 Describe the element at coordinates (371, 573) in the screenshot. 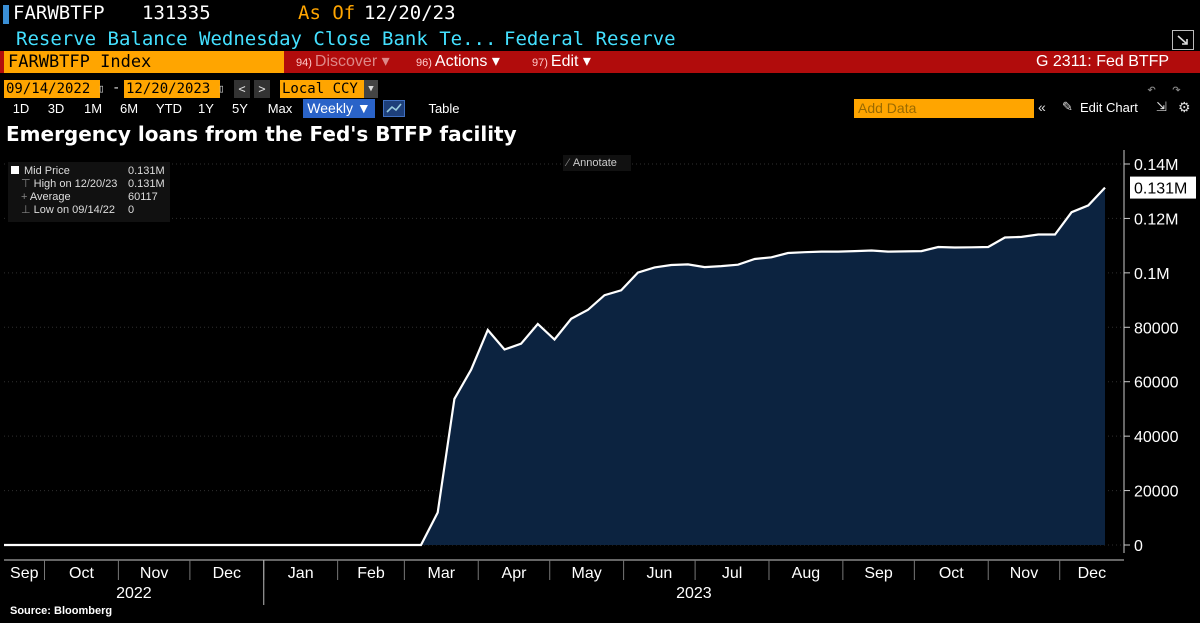

I see `x-tick-label: Feb` at that location.